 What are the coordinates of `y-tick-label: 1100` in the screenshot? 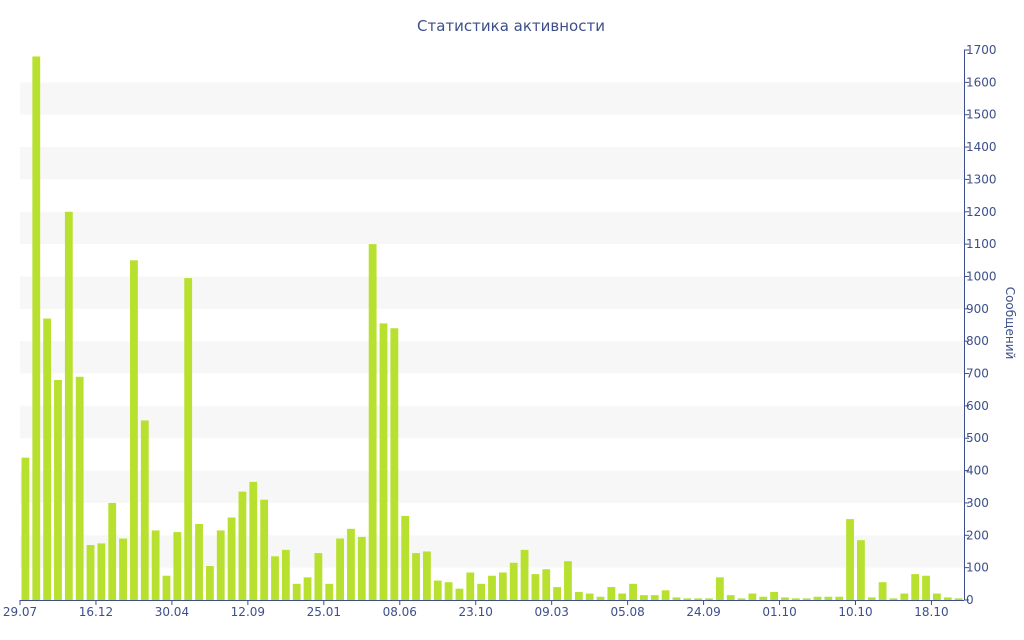 It's located at (981, 244).